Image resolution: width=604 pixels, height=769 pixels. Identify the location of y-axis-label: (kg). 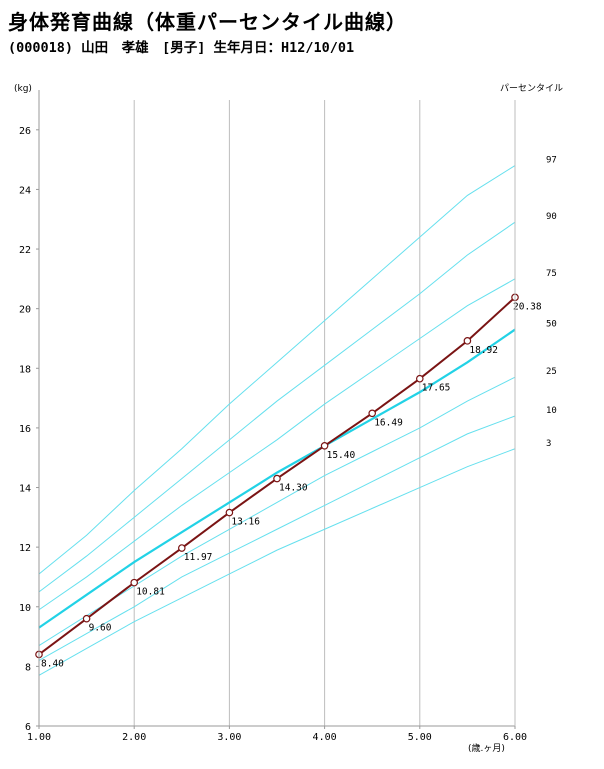
(23, 89).